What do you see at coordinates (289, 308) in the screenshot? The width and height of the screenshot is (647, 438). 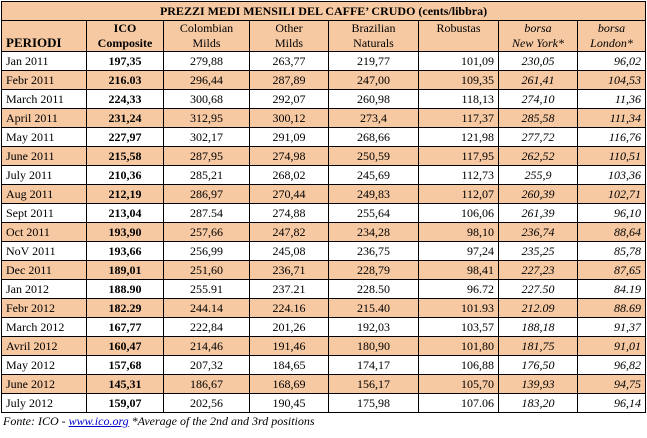 I see `cell-other-milds: 224.16` at bounding box center [289, 308].